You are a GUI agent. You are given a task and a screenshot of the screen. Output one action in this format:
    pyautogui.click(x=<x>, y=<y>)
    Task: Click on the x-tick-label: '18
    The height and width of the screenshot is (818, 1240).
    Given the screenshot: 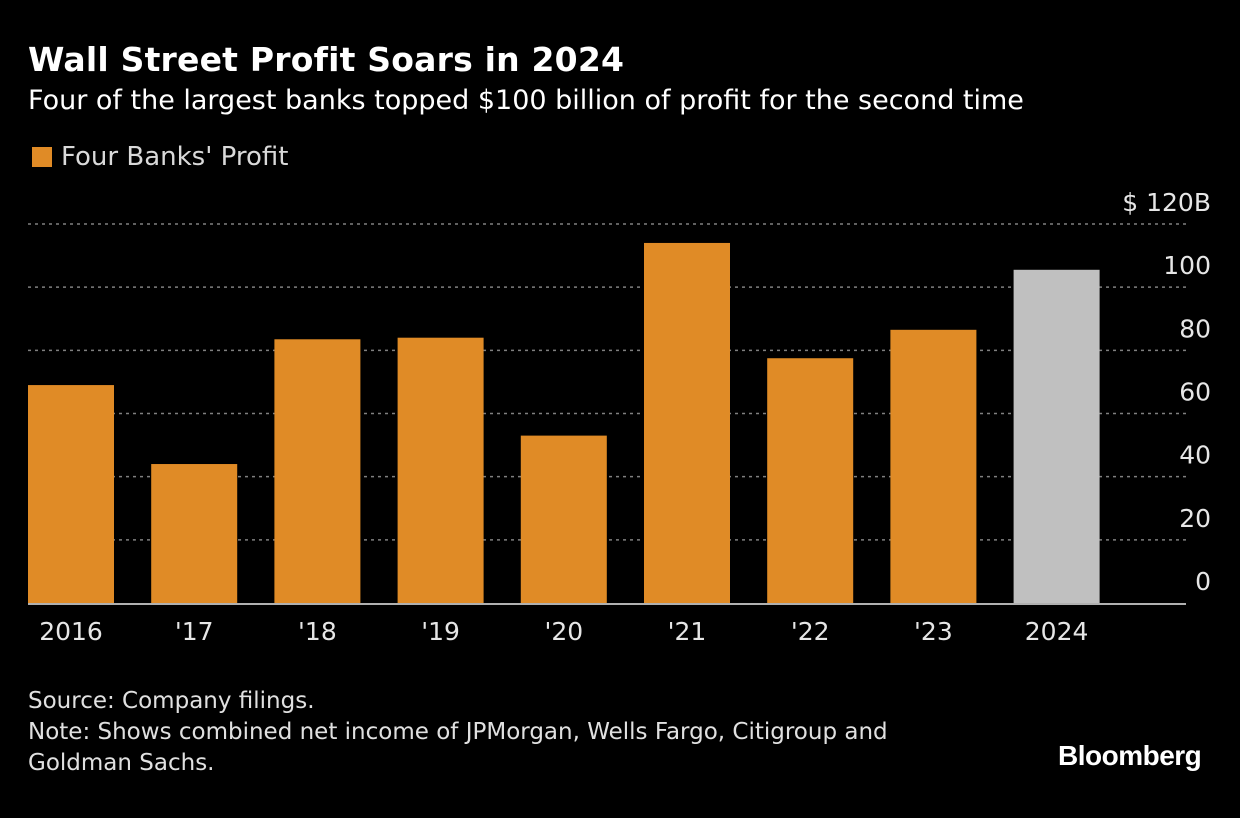 What is the action you would take?
    pyautogui.click(x=317, y=631)
    